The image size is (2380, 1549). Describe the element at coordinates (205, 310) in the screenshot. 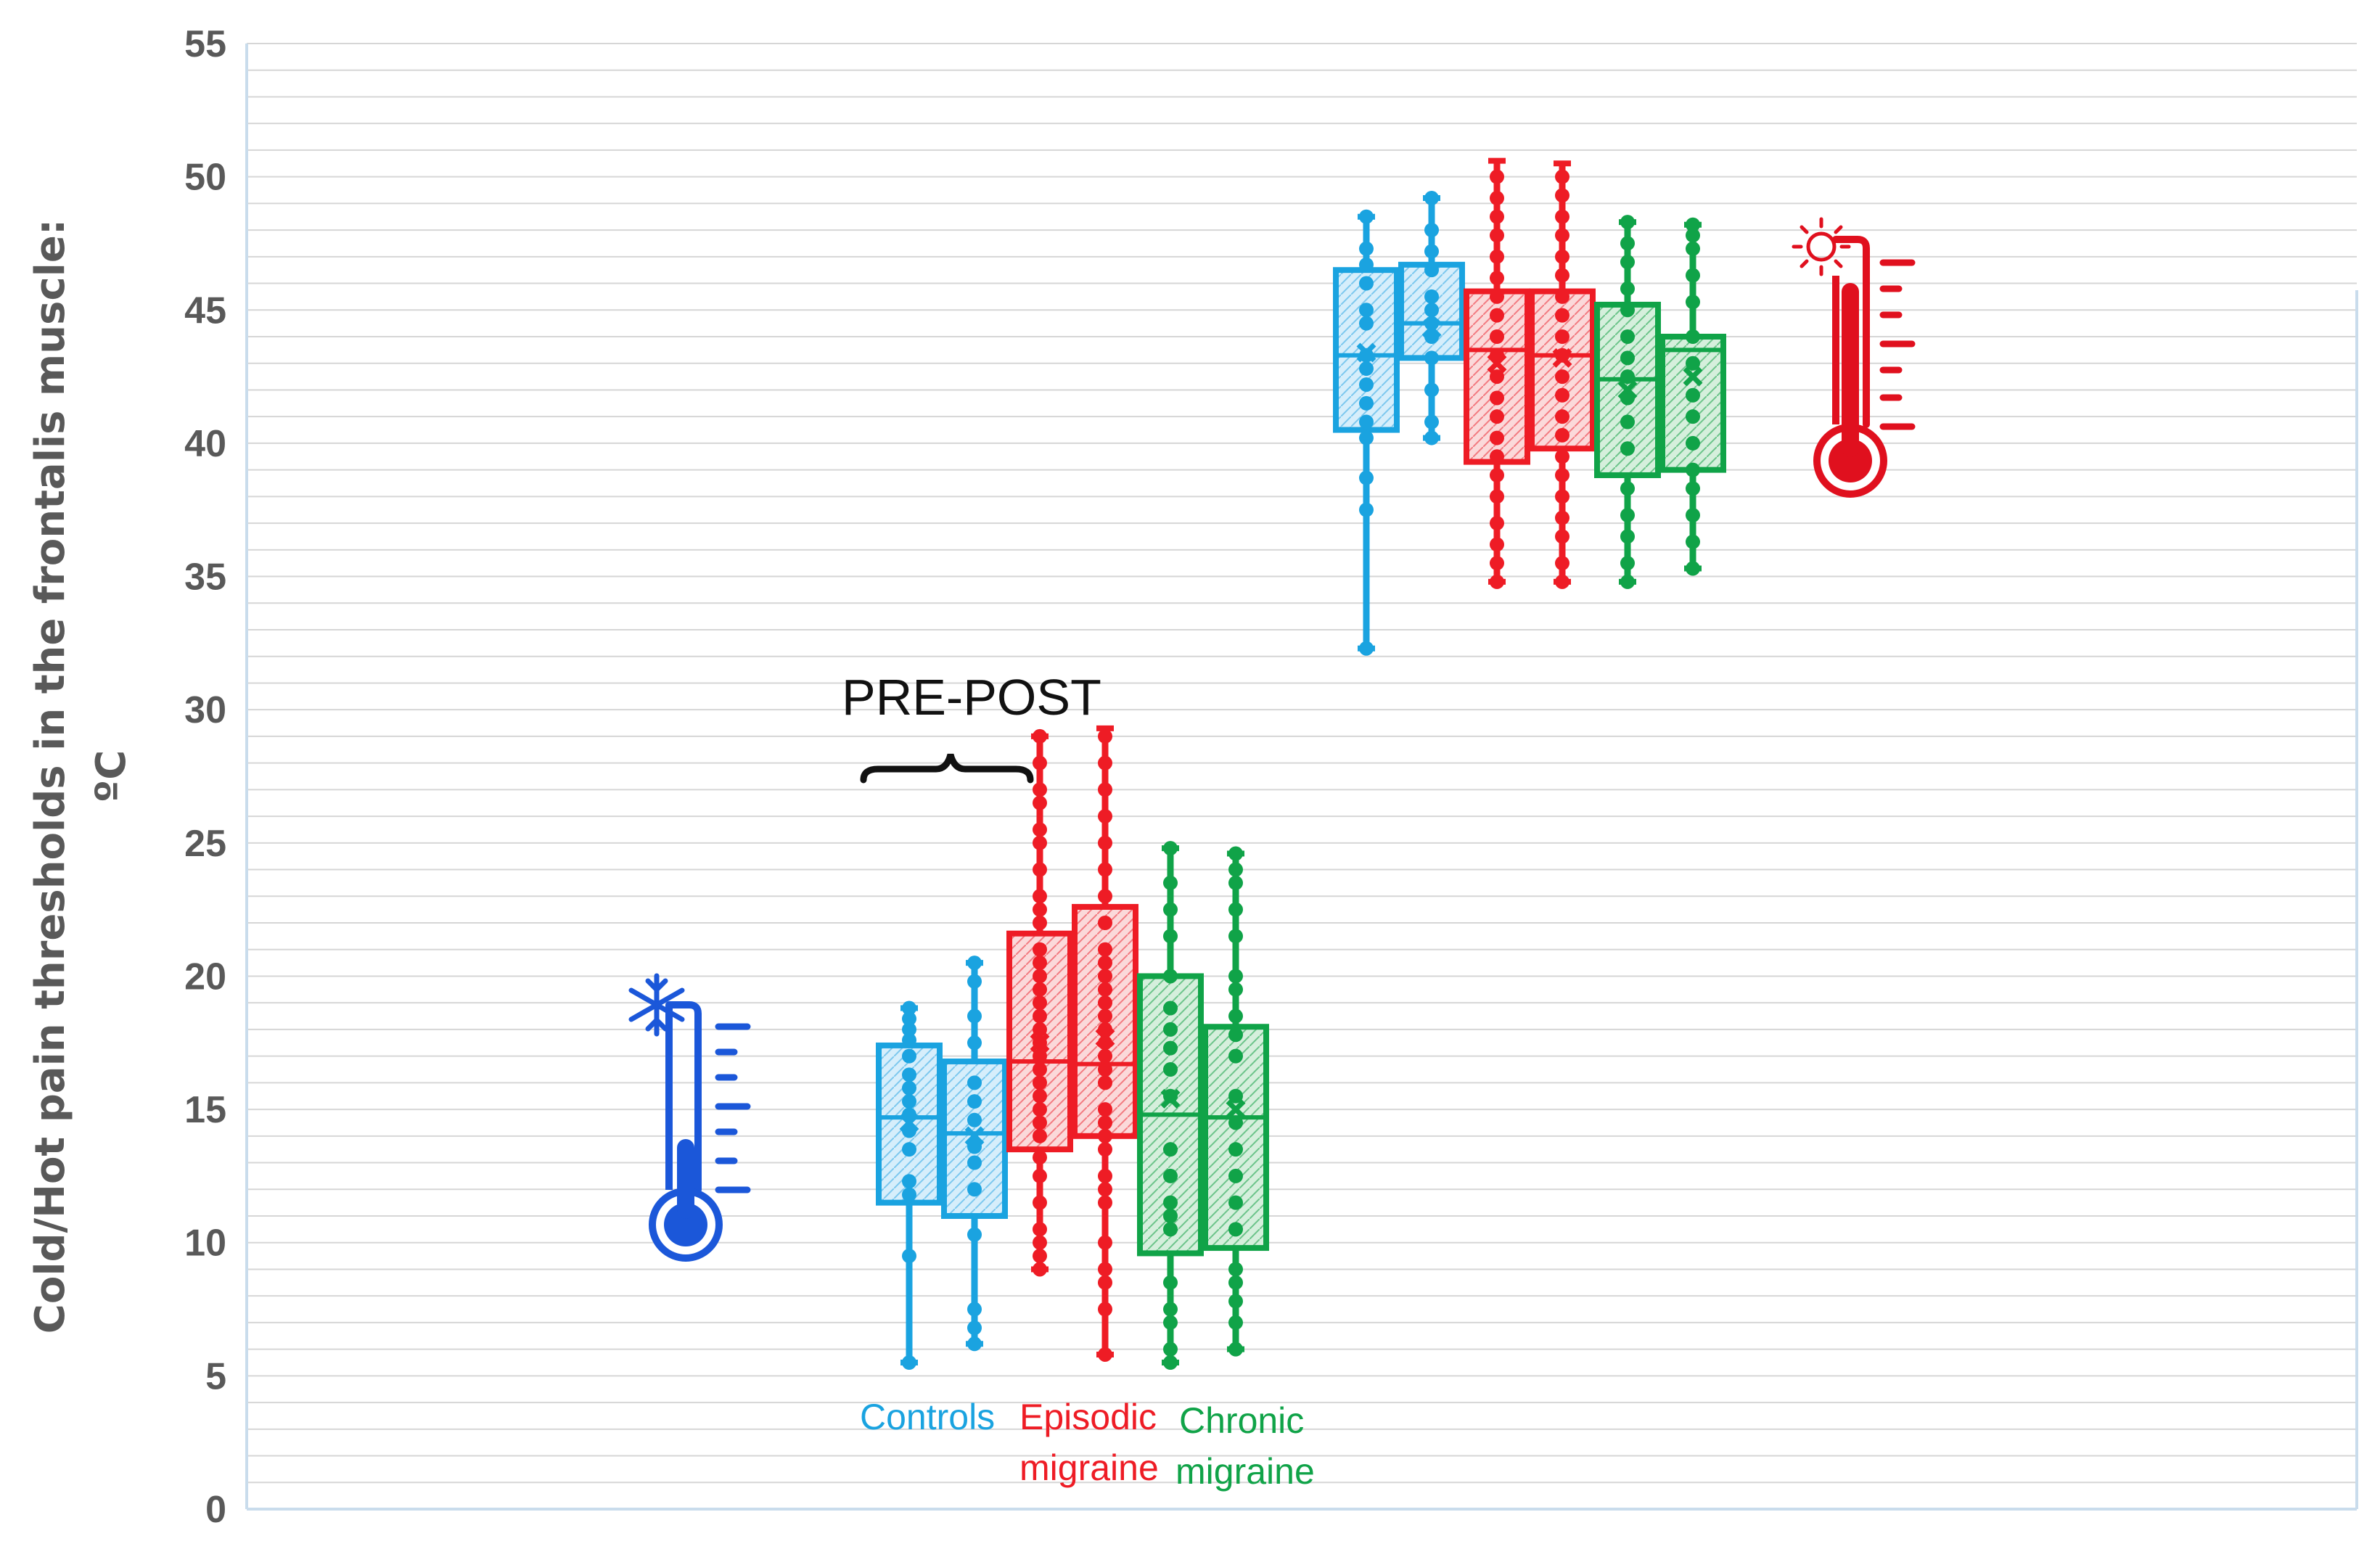

I see `y-tick-label: 45` at that location.